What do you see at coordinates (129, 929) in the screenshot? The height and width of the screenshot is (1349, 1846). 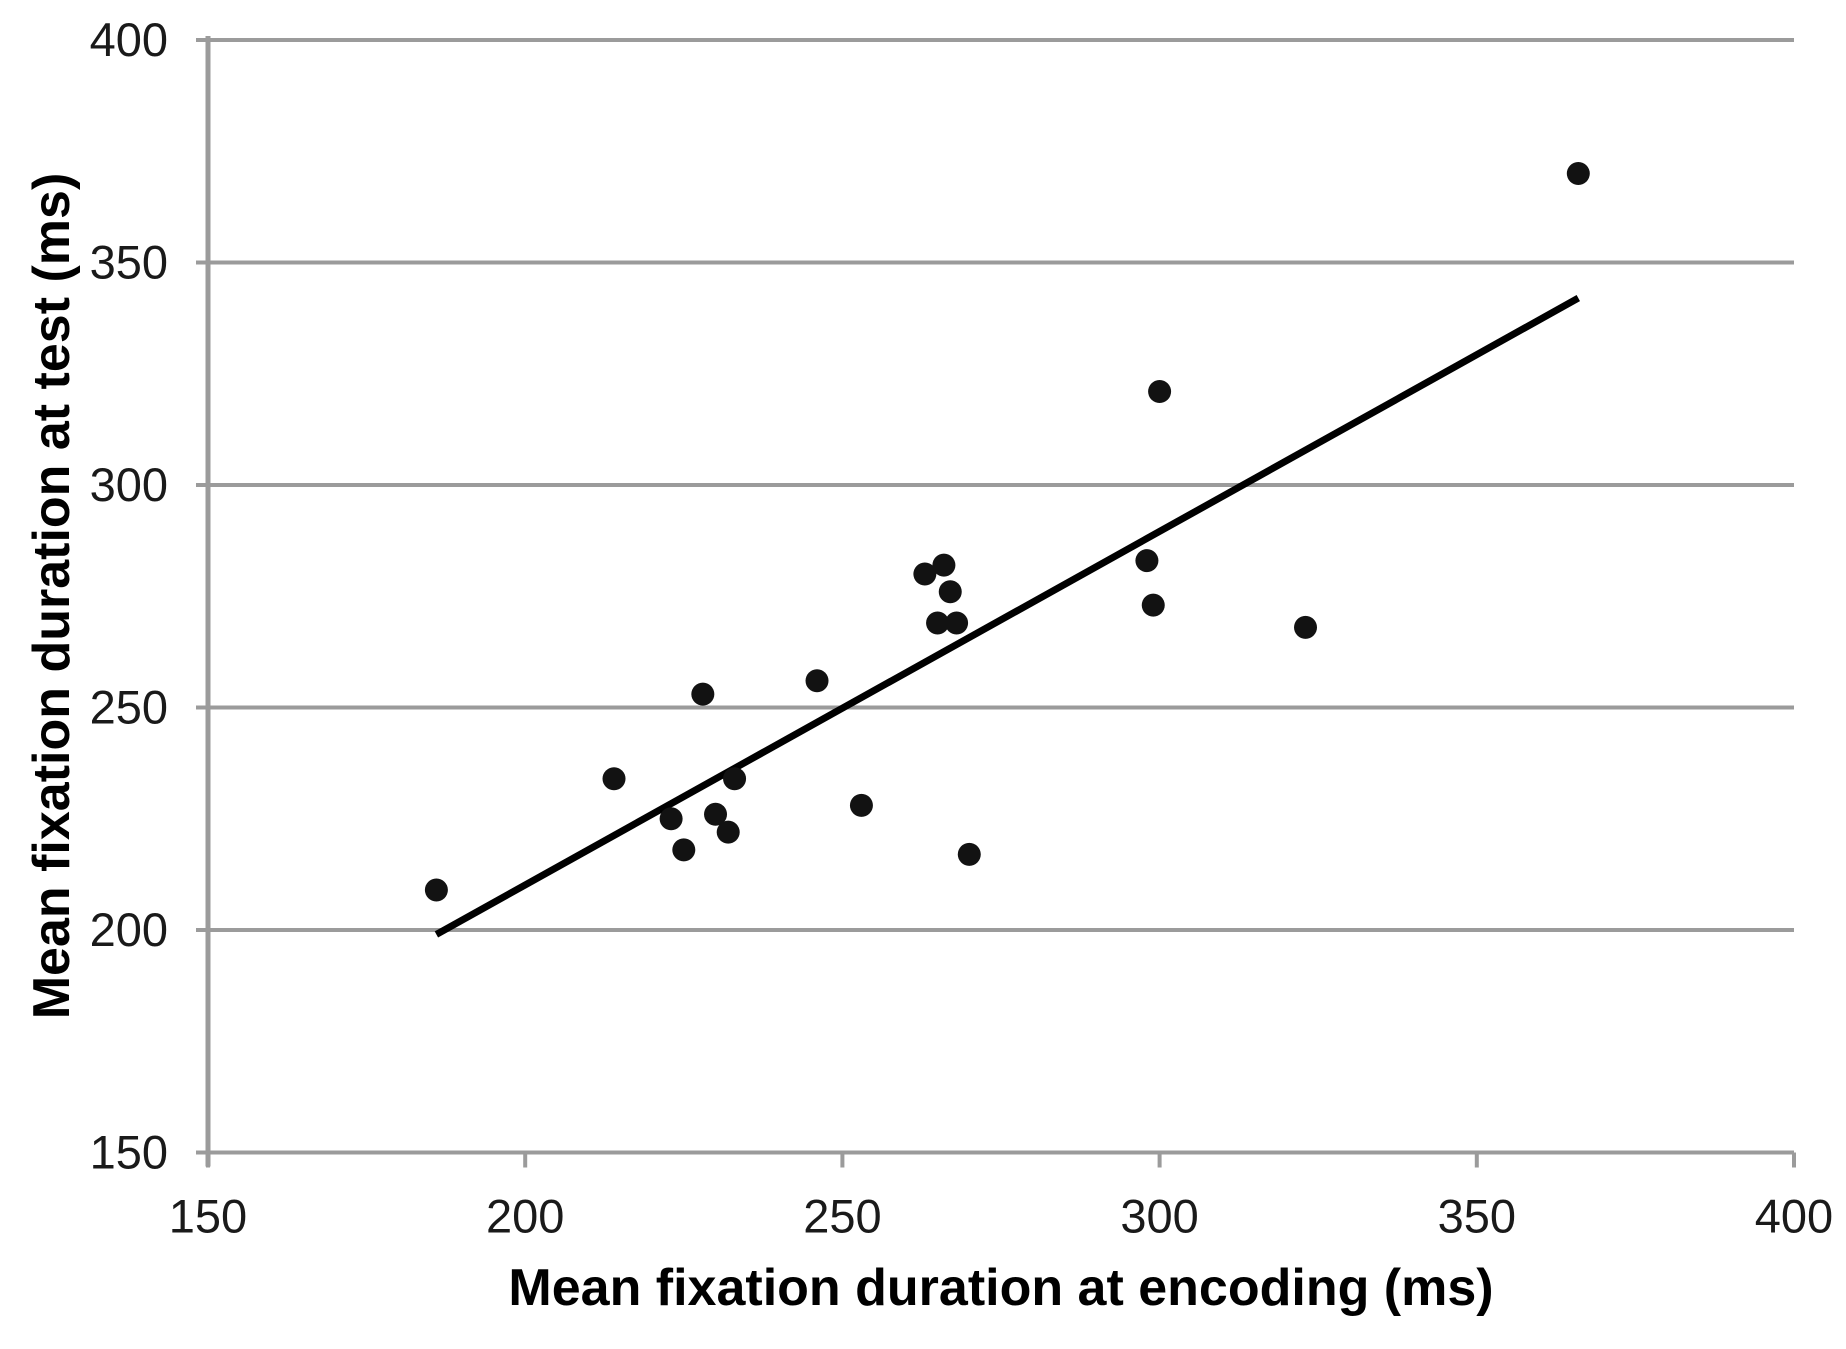 I see `y-tick-label: 200` at bounding box center [129, 929].